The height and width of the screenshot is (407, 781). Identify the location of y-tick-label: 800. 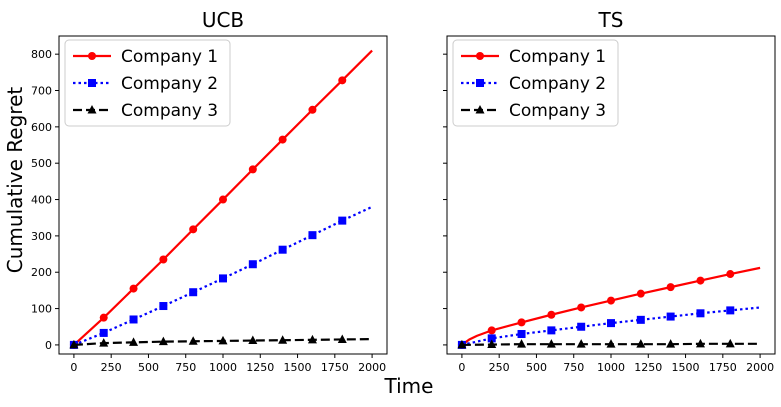
(41, 54).